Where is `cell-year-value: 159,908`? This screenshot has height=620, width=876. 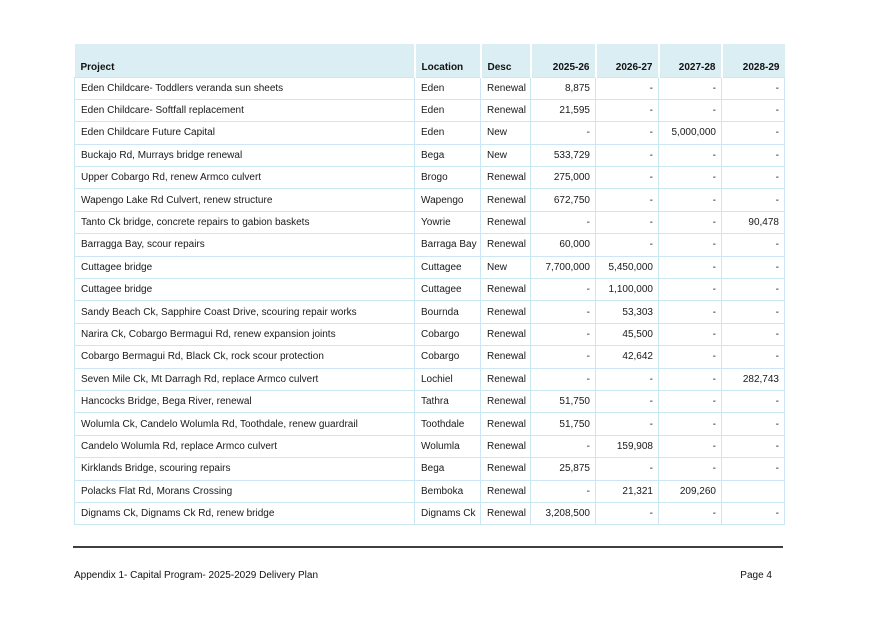
cell-year-value: 159,908 is located at coordinates (627, 446).